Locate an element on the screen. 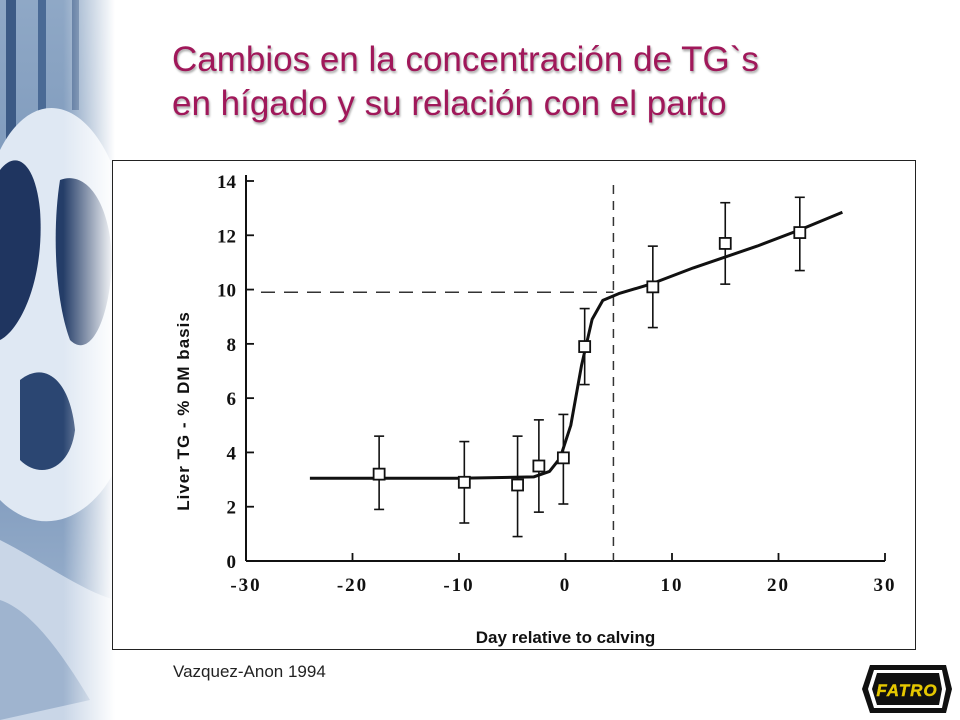 Image resolution: width=960 pixels, height=720 pixels. y-tick-label: 14 is located at coordinates (227, 182).